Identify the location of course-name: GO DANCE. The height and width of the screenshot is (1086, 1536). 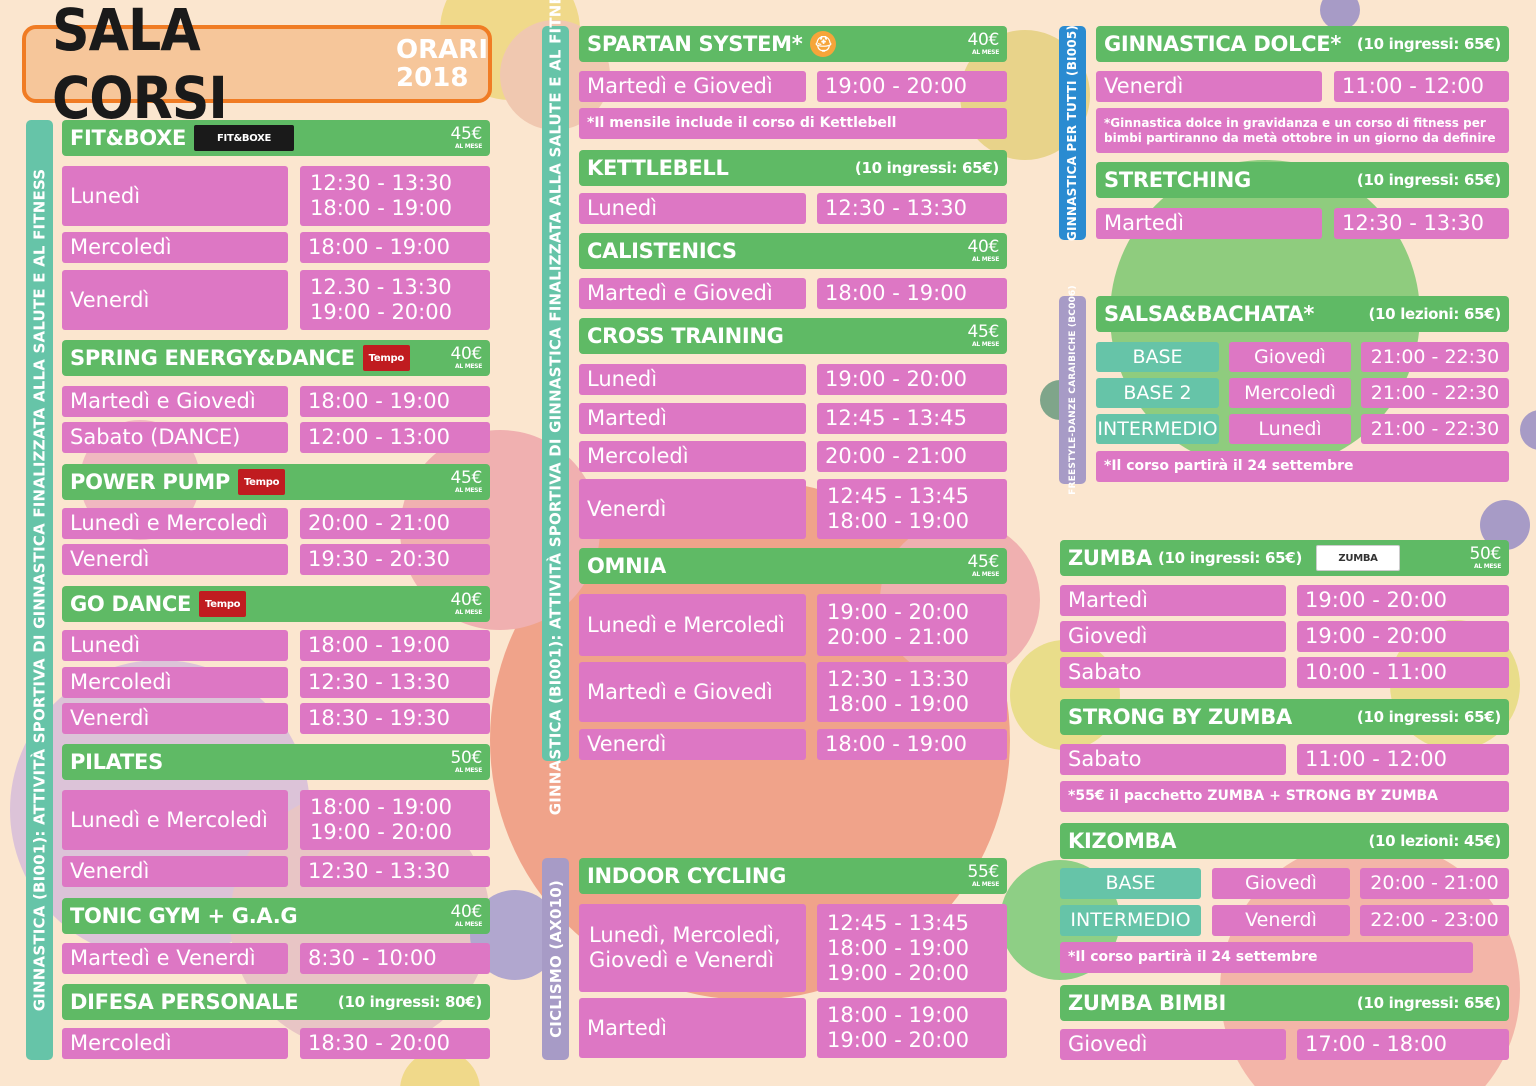
(131, 604).